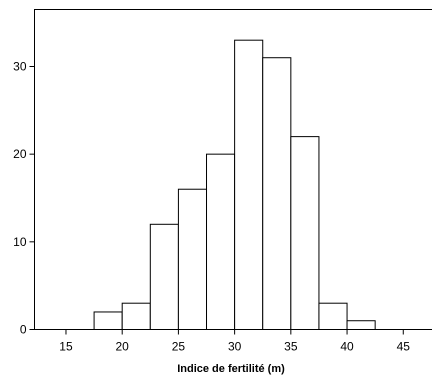 The image size is (432, 378). What do you see at coordinates (20, 242) in the screenshot?
I see `y-tick-label: 10` at bounding box center [20, 242].